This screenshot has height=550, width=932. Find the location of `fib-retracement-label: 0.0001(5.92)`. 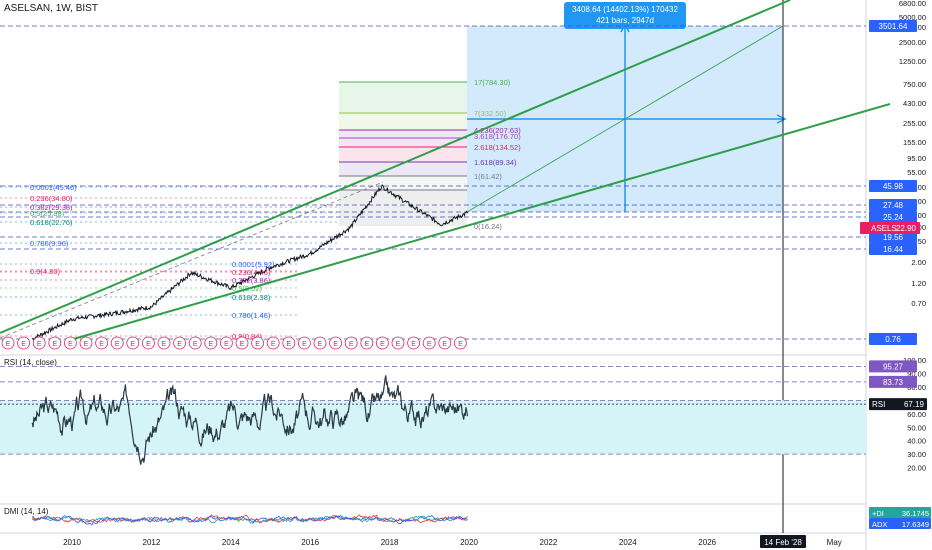

fib-retracement-label: 0.0001(5.92) is located at coordinates (253, 264).